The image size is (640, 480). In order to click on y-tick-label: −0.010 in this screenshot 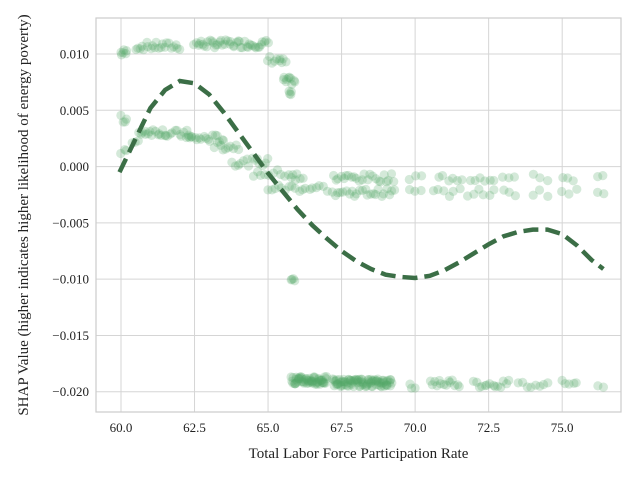, I will do `click(70, 279)`.